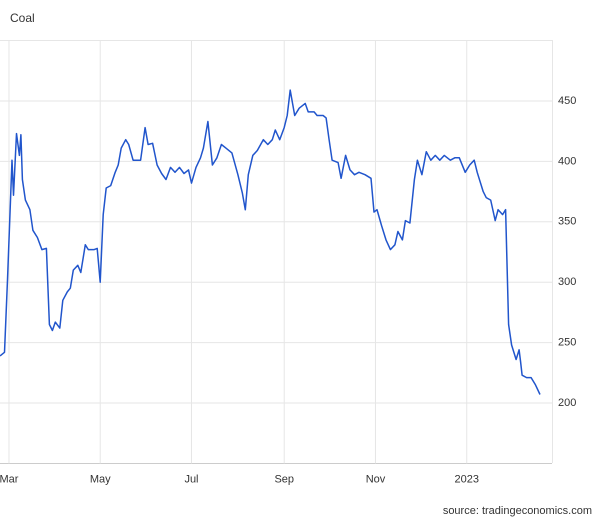 The width and height of the screenshot is (600, 520). What do you see at coordinates (517, 511) in the screenshot?
I see `source-note: source: tradingeconomics.com` at bounding box center [517, 511].